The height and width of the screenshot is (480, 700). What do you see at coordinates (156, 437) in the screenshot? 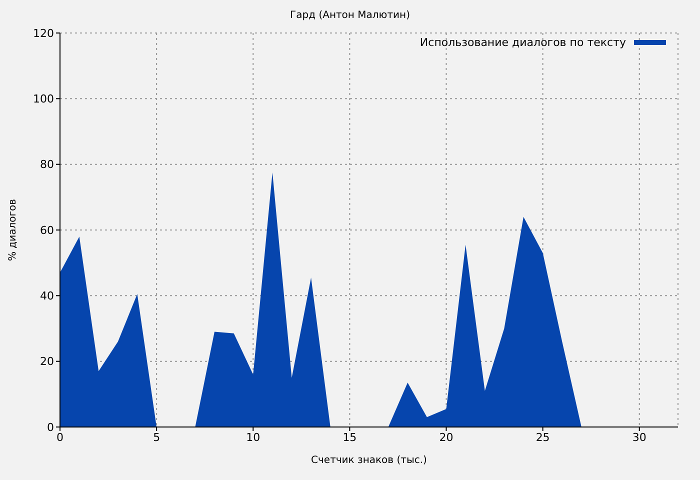
I see `x-tick-label: 5` at bounding box center [156, 437].